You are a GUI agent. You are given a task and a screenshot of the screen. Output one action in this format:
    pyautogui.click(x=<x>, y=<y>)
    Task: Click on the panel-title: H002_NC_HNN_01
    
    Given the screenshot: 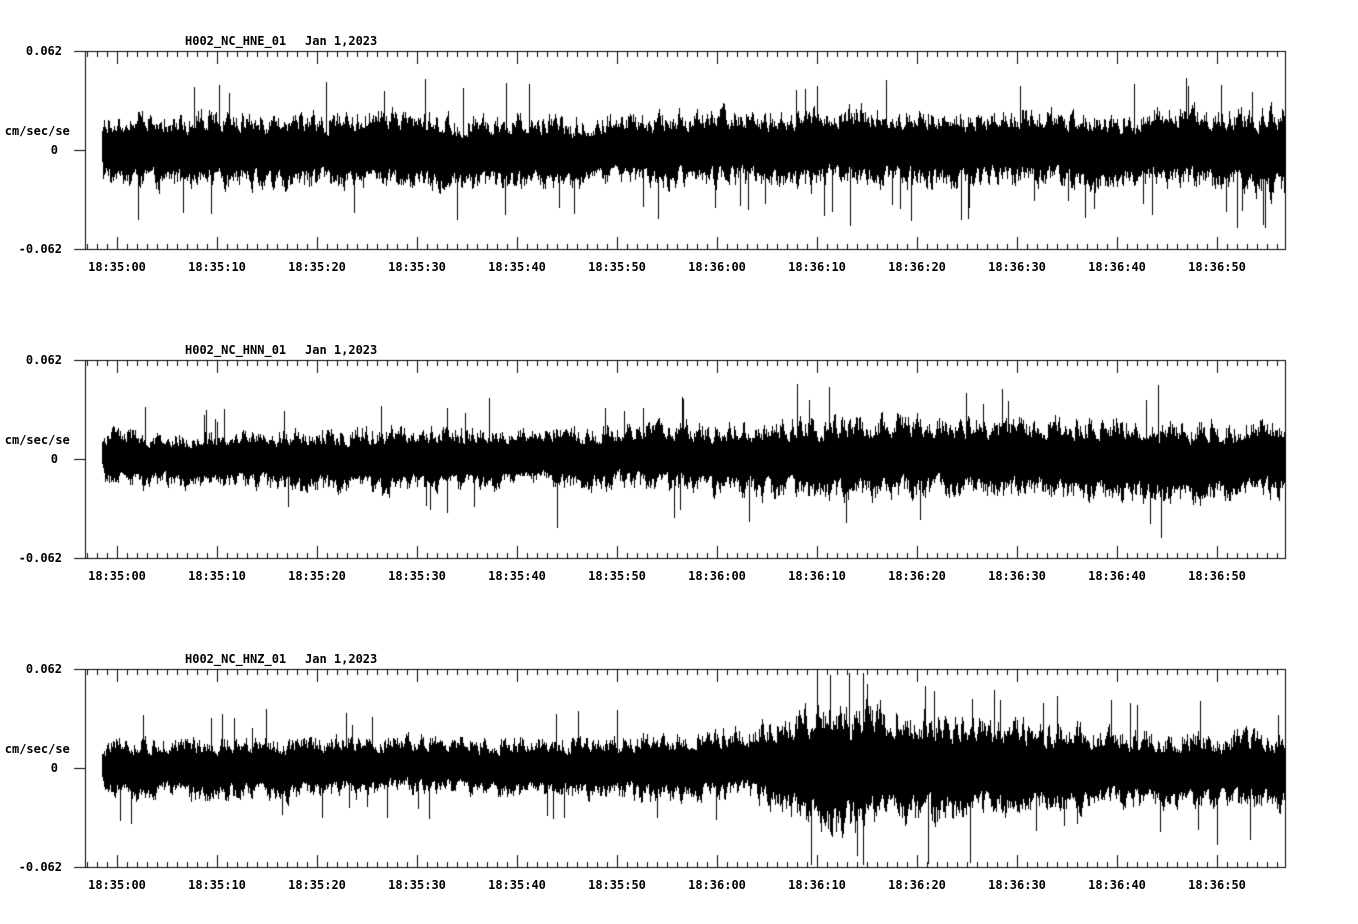 What is the action you would take?
    pyautogui.click(x=236, y=350)
    